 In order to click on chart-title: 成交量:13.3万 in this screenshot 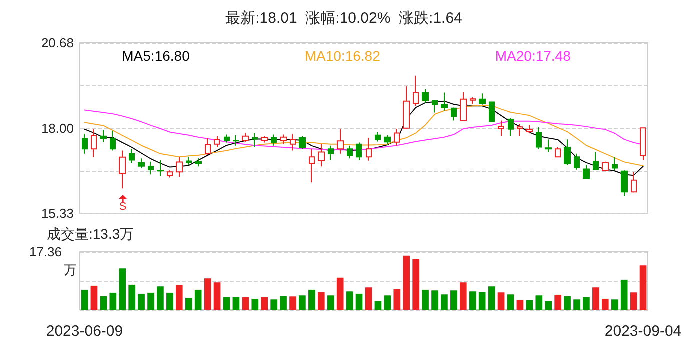, I will do `click(90, 234)`.